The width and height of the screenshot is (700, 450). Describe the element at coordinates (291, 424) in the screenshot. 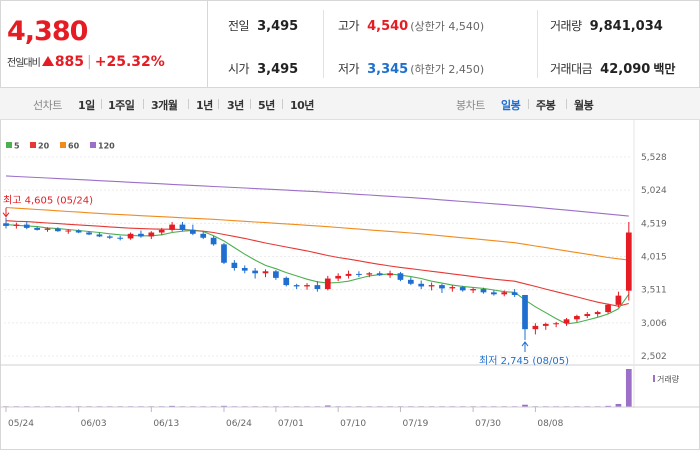

I see `x-tick-label: 07/01` at that location.